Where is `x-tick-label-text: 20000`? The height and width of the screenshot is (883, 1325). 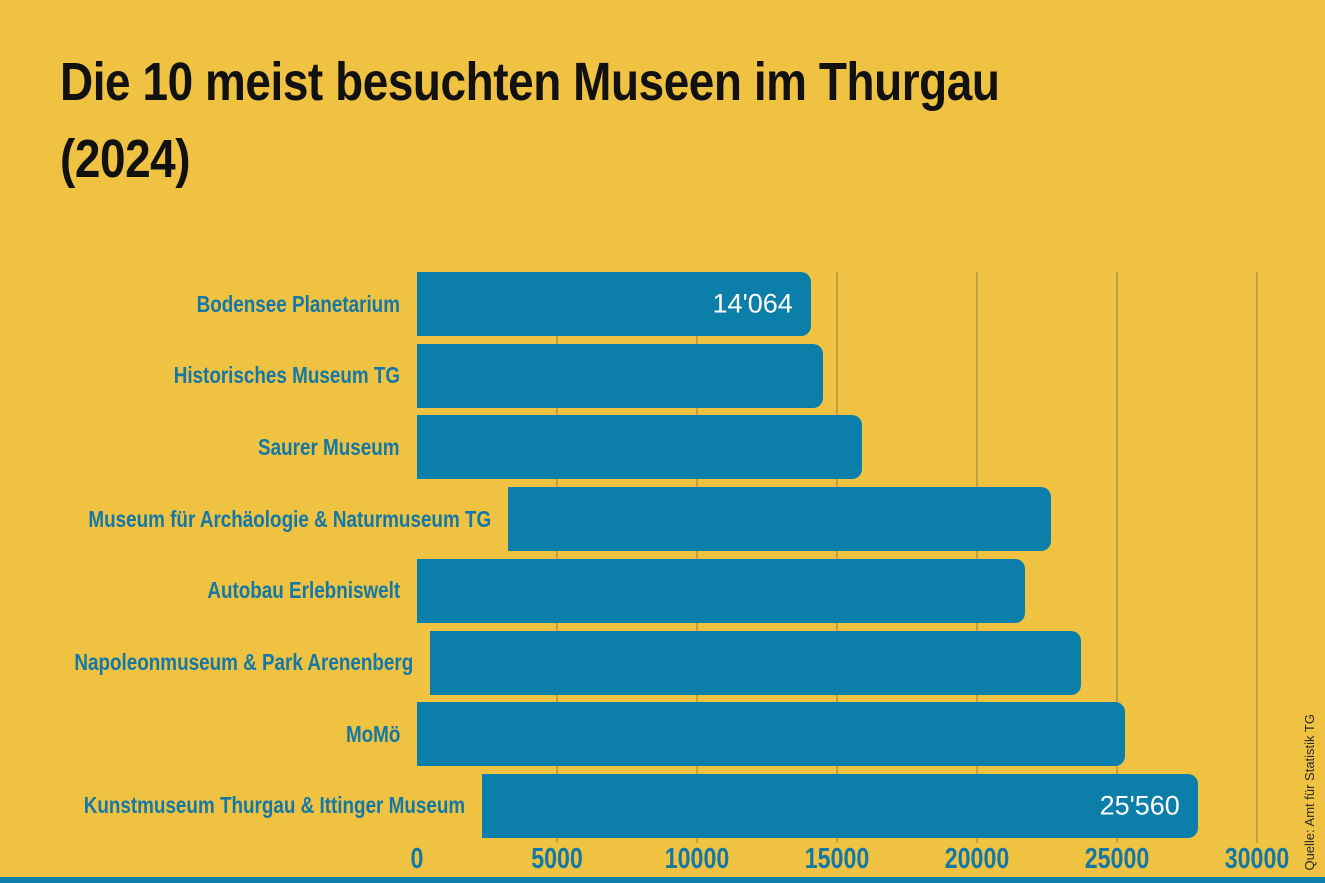
x-tick-label-text: 20000 is located at coordinates (977, 859).